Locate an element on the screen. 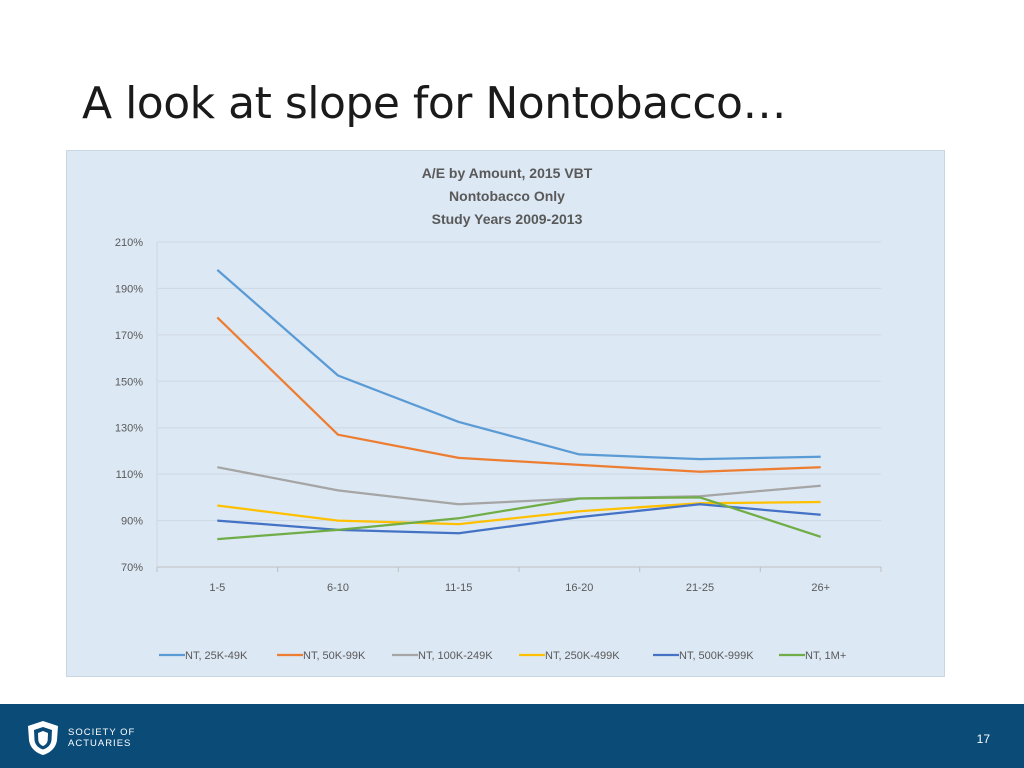 This screenshot has height=768, width=1024. legend-label: NT, 500K-999K is located at coordinates (716, 656).